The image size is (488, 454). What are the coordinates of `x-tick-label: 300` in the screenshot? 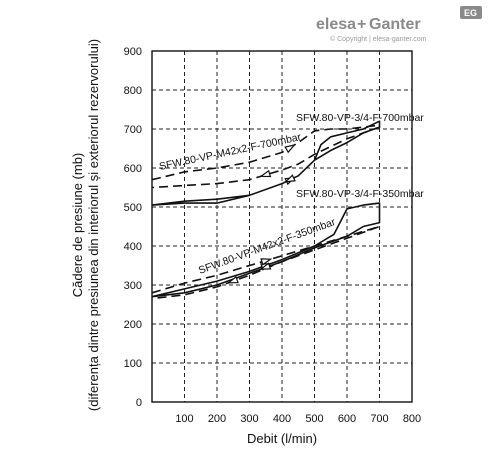 It's located at (249, 419).